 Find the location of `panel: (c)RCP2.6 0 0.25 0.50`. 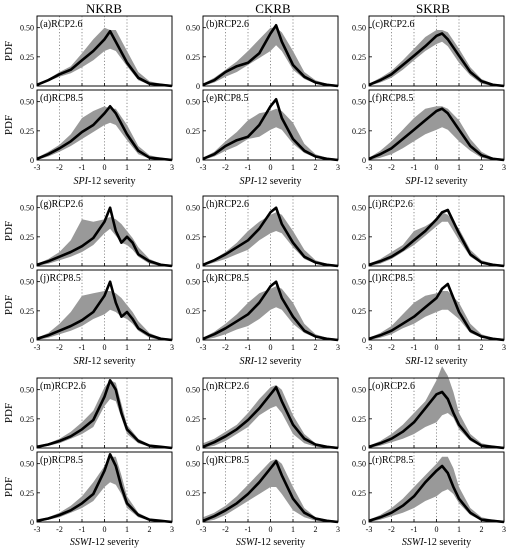

panel: (c)RCP2.6 0 0.25 0.50 is located at coordinates (428, 53).